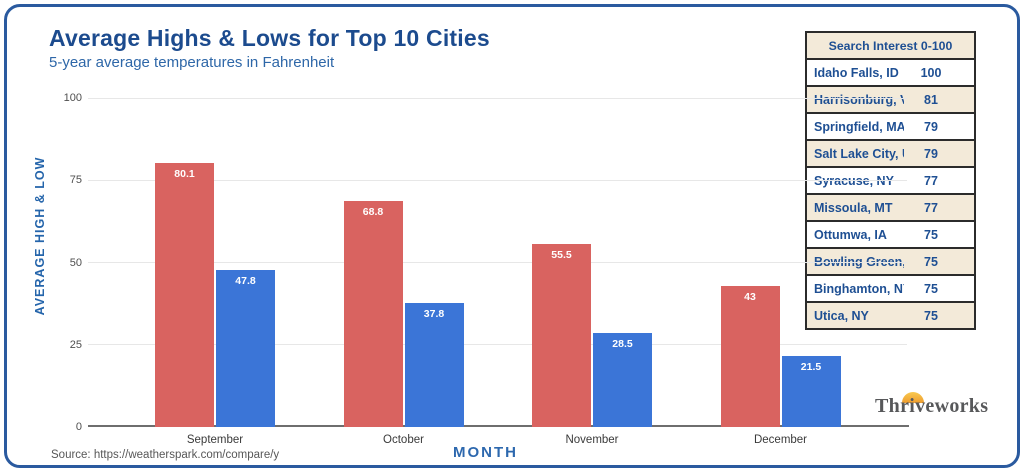  I want to click on table-row: Missoula, MT 77, so click(890, 208).